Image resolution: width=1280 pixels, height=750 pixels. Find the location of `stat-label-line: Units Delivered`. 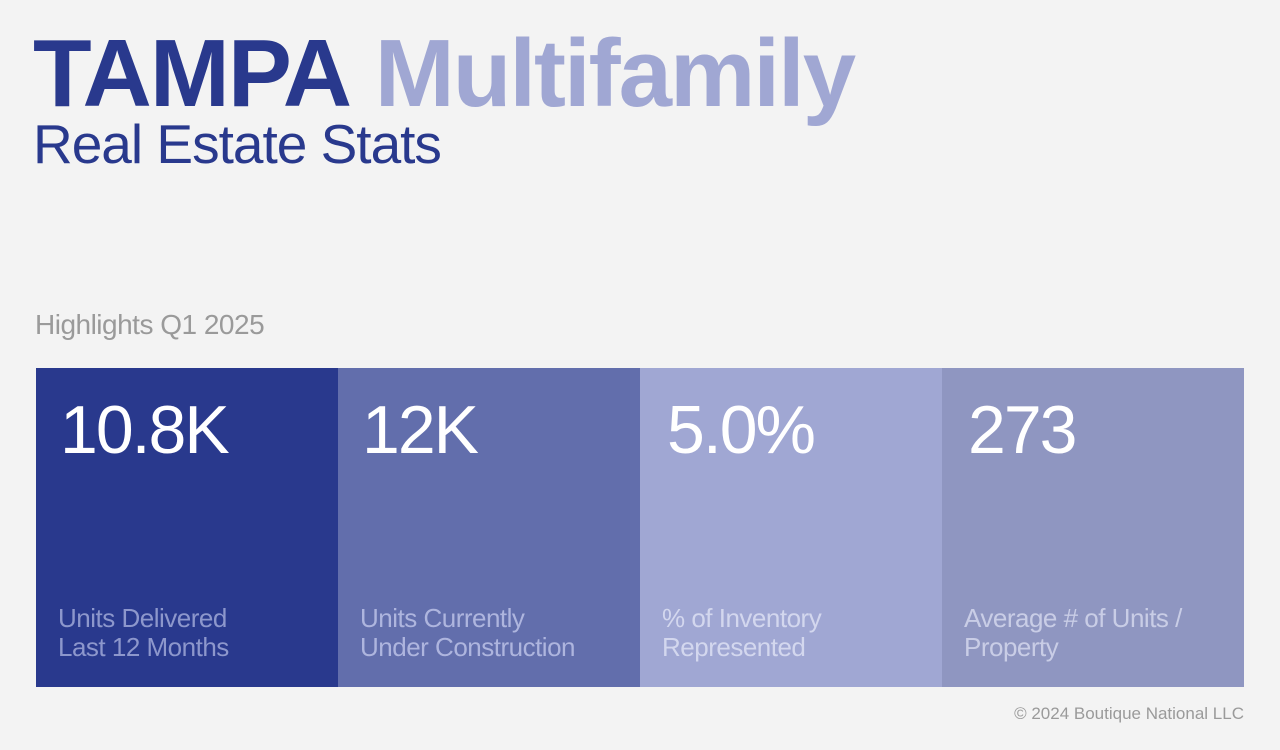

stat-label-line: Units Delivered is located at coordinates (142, 618).